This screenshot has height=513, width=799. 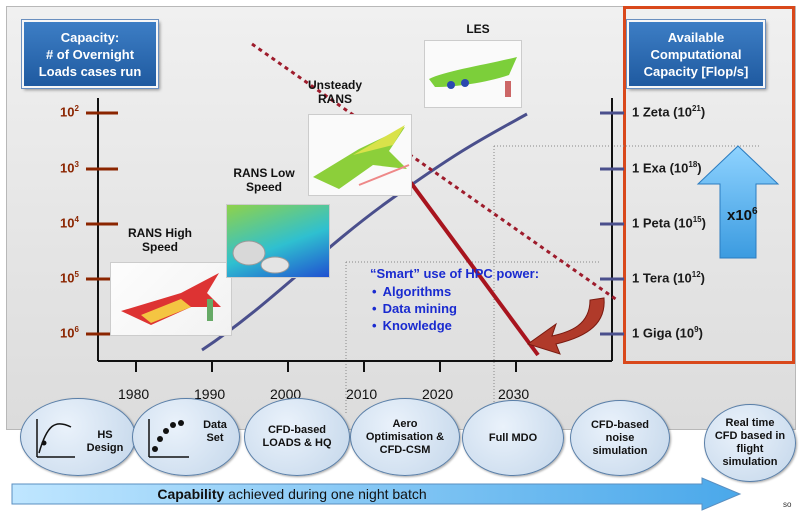 I want to click on bubble-full-mdo-label: Full MDO, so click(x=513, y=437).